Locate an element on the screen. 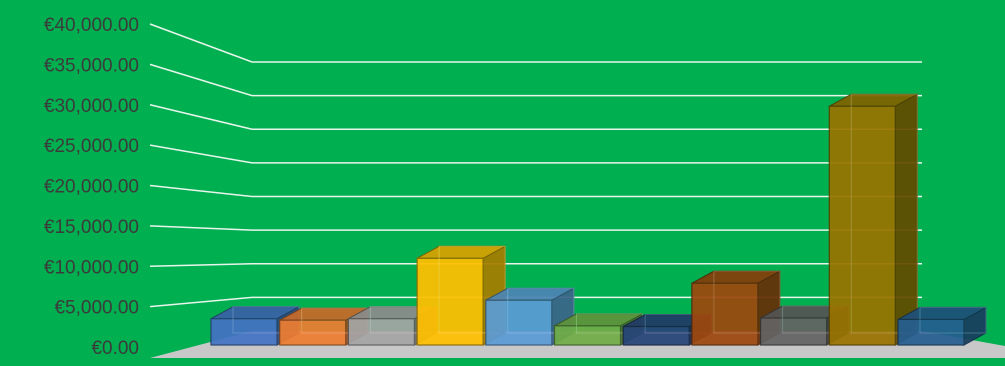  y-tick-label: €0.00 is located at coordinates (115, 348).